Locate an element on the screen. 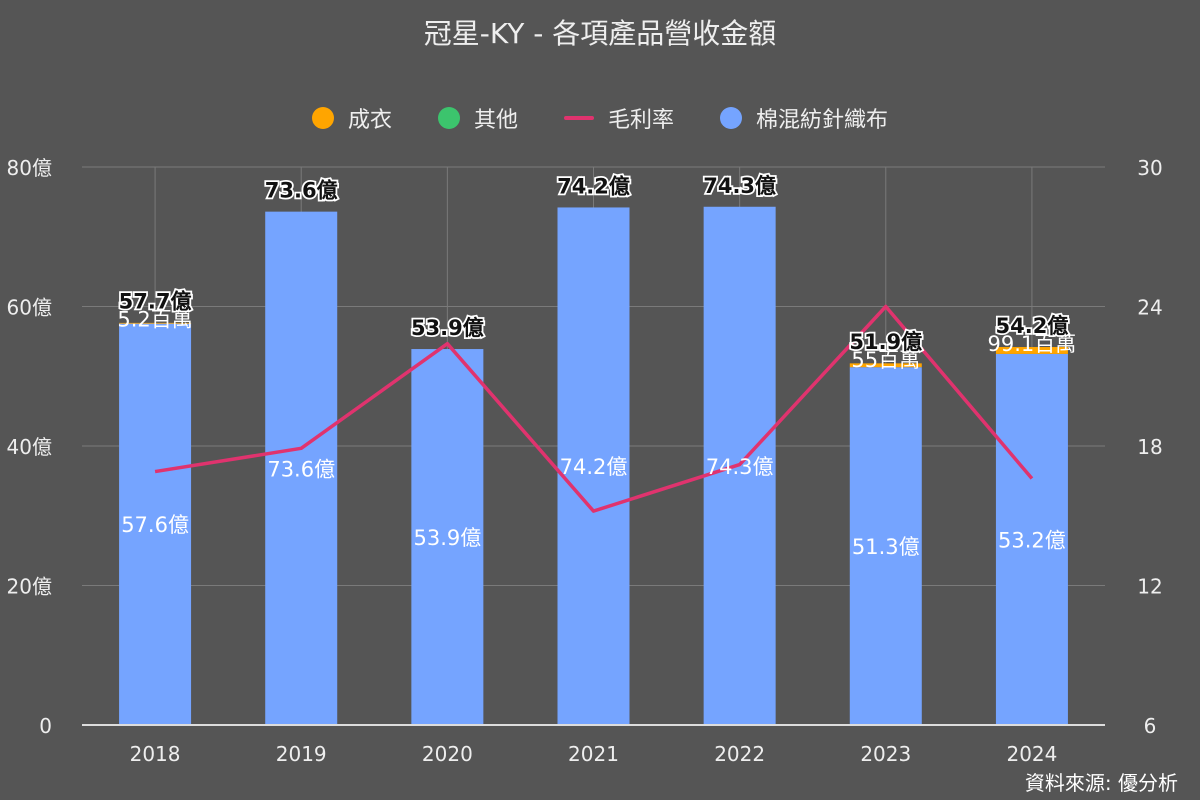 Image resolution: width=1200 pixels, height=800 pixels. legend-item-other: 其他 is located at coordinates (477, 118).